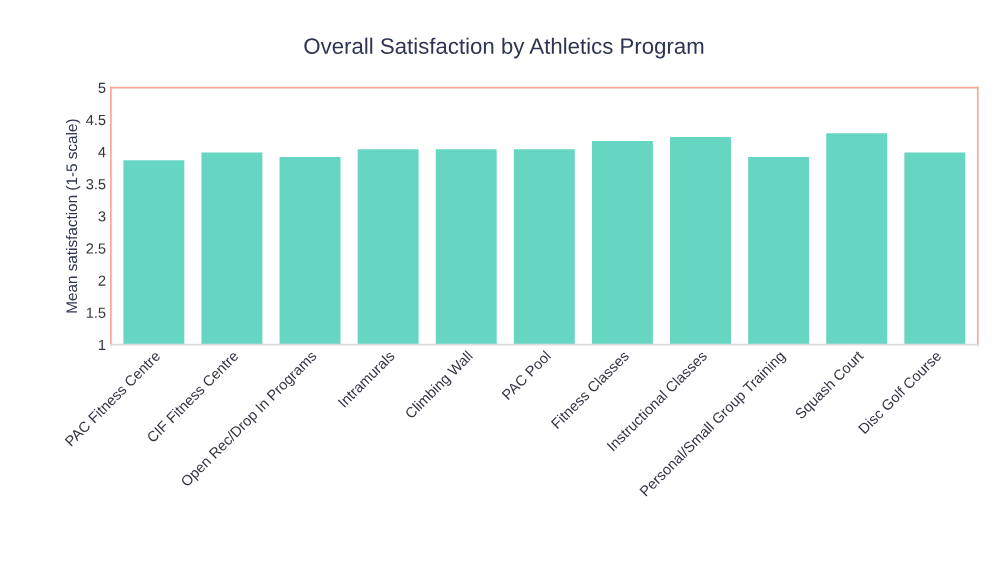 This screenshot has width=1008, height=565. I want to click on y-tick-label: 2, so click(102, 280).